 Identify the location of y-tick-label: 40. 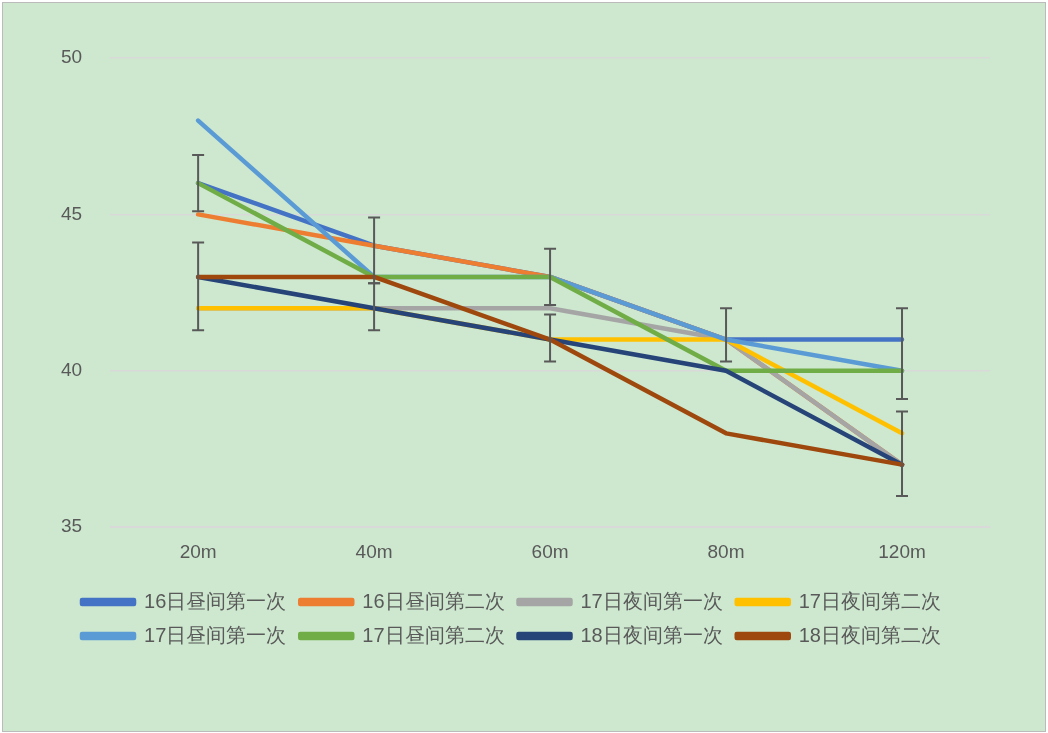
(71, 370).